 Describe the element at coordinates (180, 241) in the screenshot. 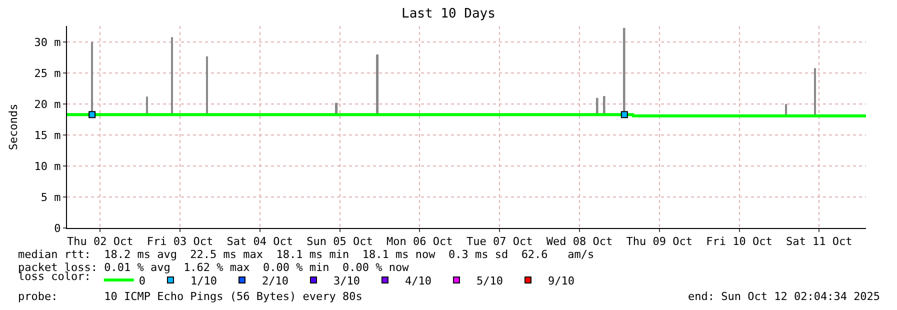

I see `x-tick-label: Fri 03 Oct` at that location.